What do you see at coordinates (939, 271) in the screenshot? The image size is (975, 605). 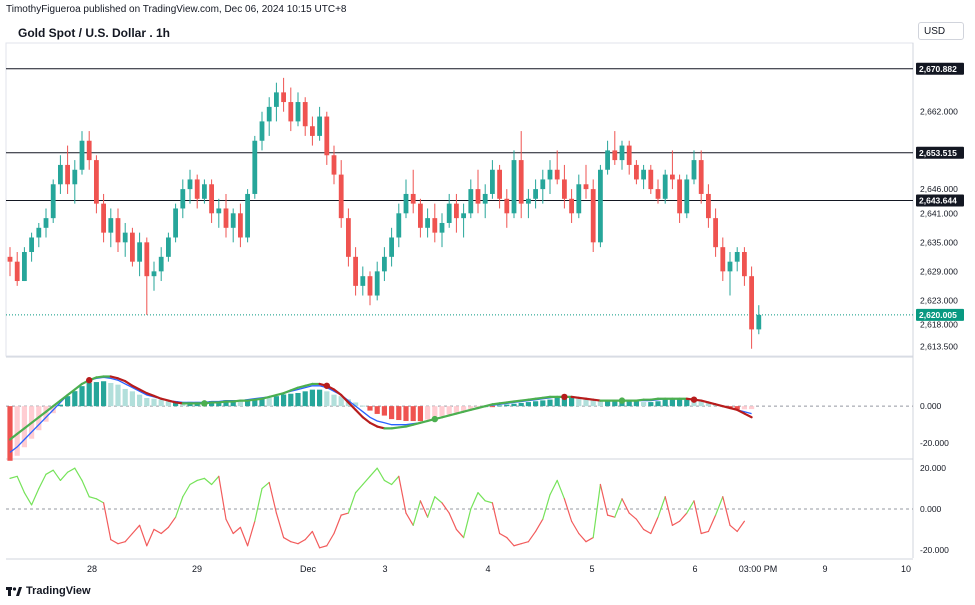 I see `price-tick-label: 2,629.000` at bounding box center [939, 271].